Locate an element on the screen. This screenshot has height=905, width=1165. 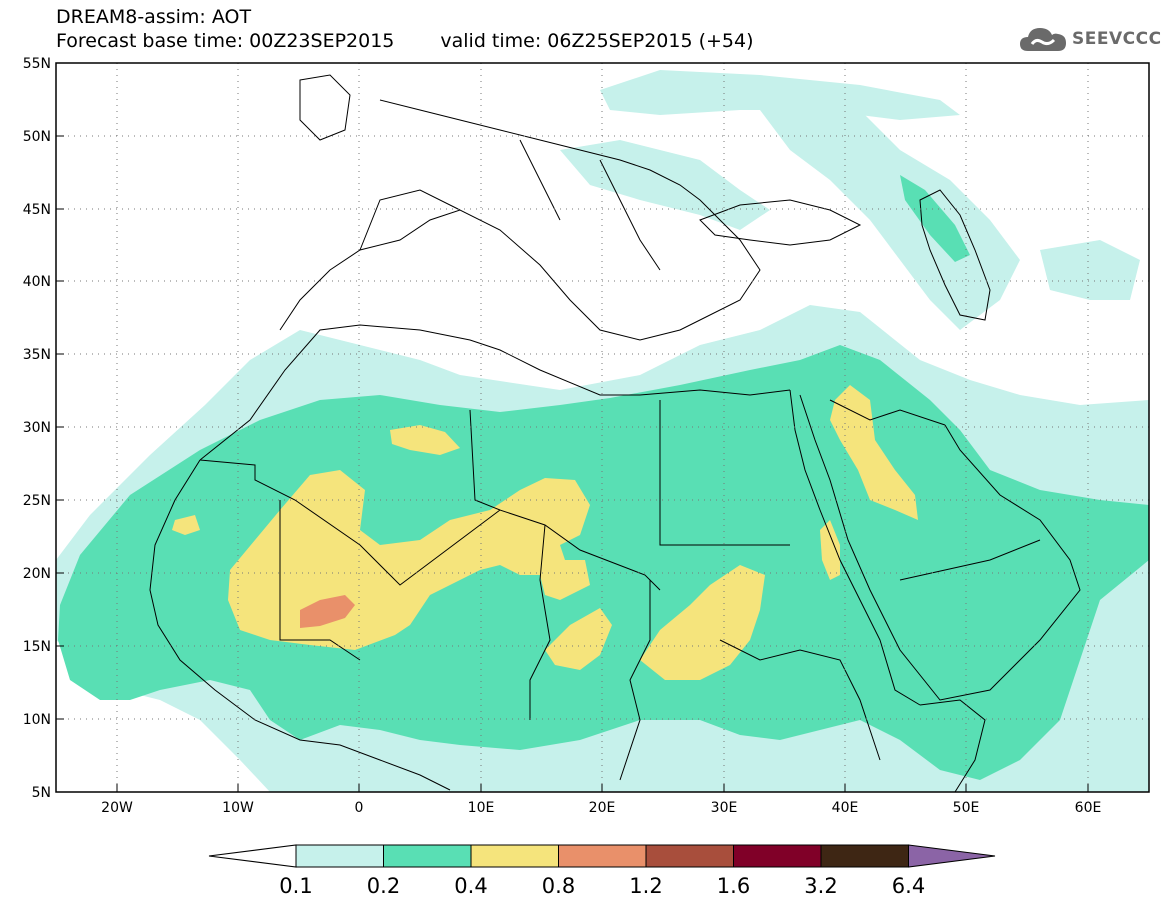
lon-label-60E: 60E is located at coordinates (1088, 808).